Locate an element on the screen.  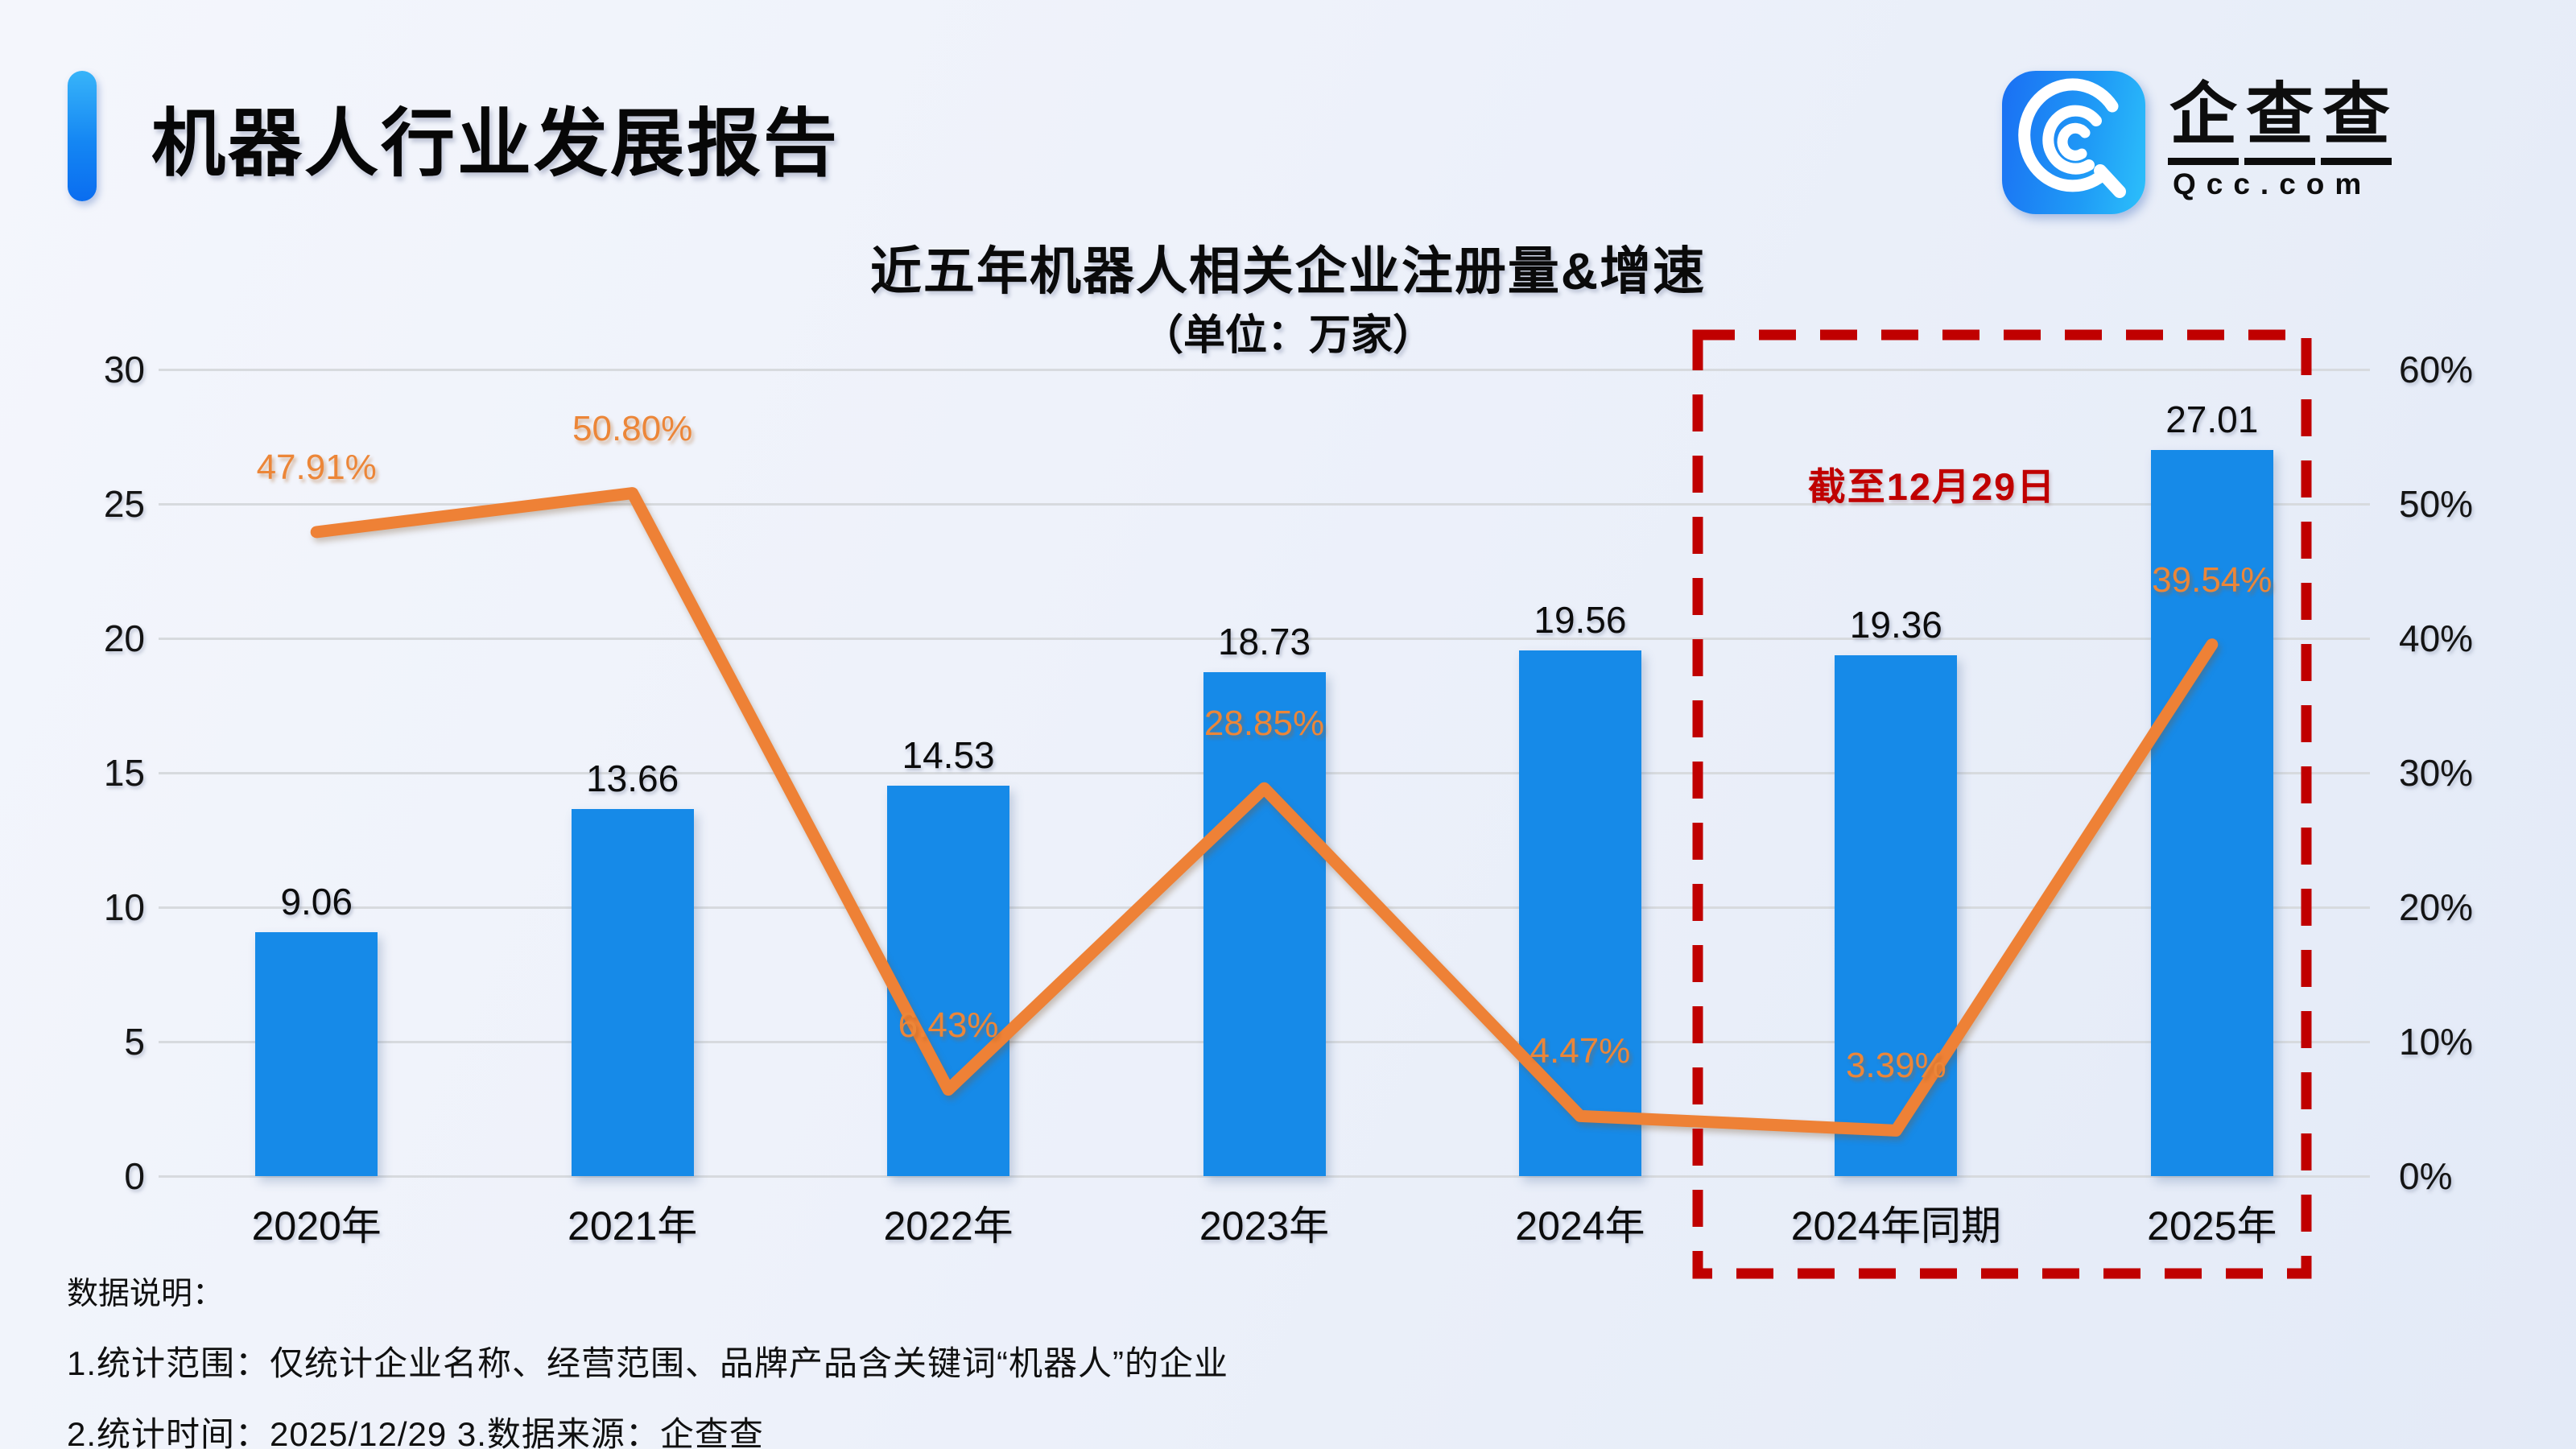
growth-pct-label: 28.85% is located at coordinates (1264, 724).